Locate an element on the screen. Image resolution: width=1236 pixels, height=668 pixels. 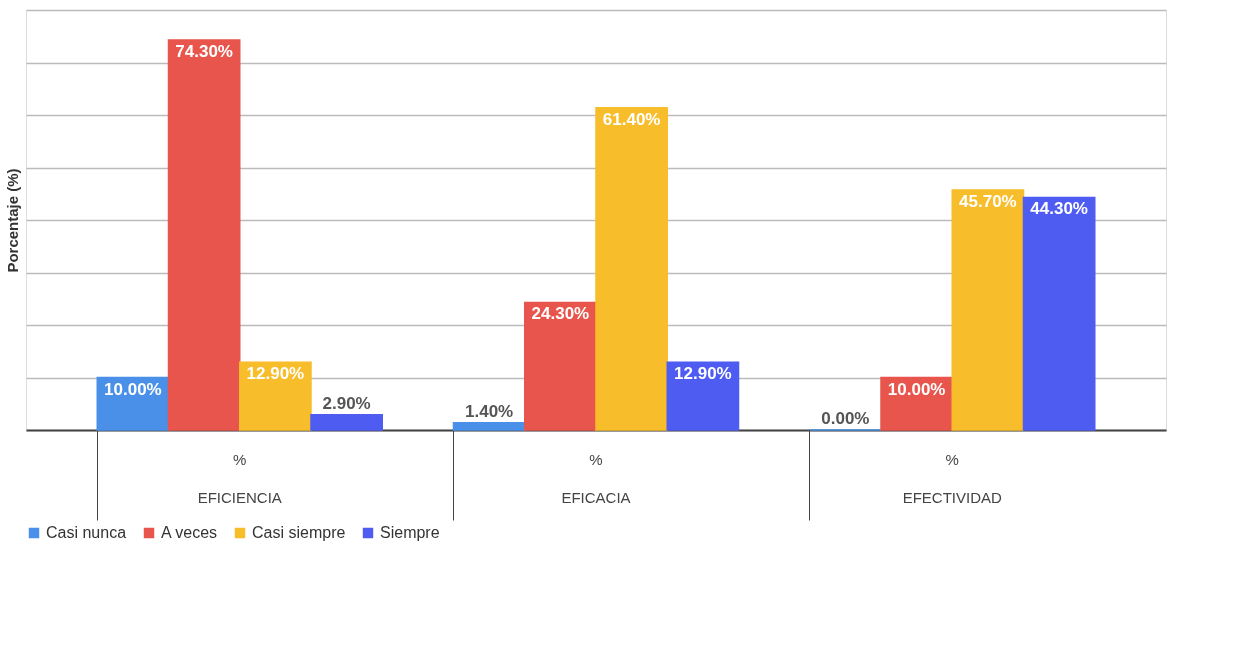
x-tick-label: EFICACIA is located at coordinates (596, 497).